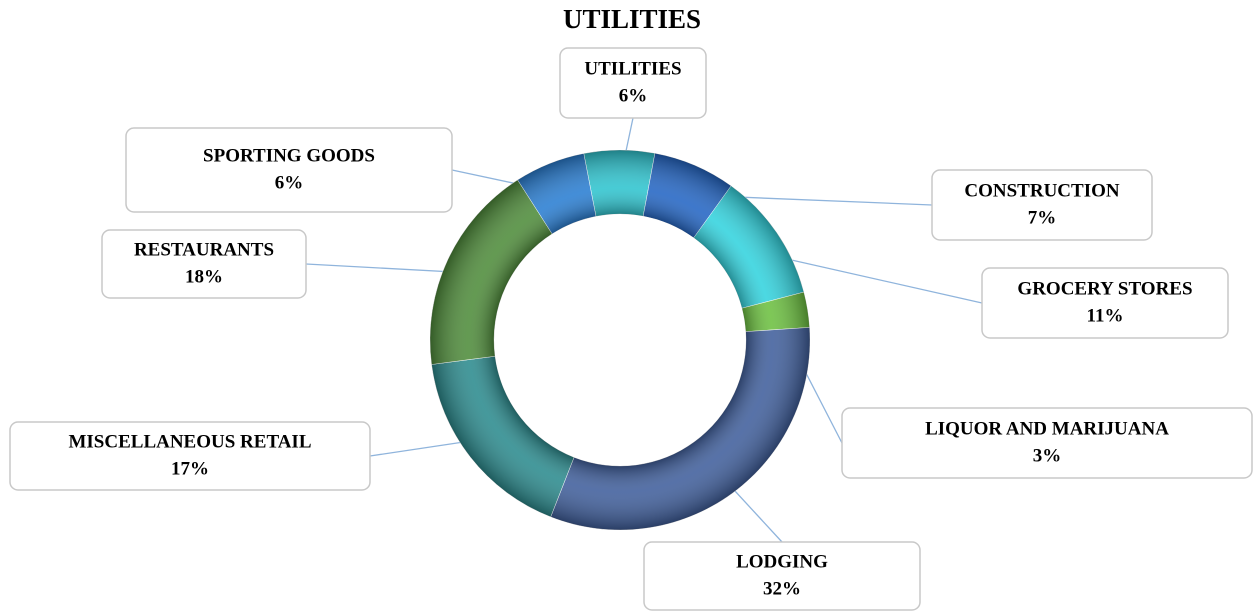  Describe the element at coordinates (1047, 455) in the screenshot. I see `data-label-value: 3%` at that location.